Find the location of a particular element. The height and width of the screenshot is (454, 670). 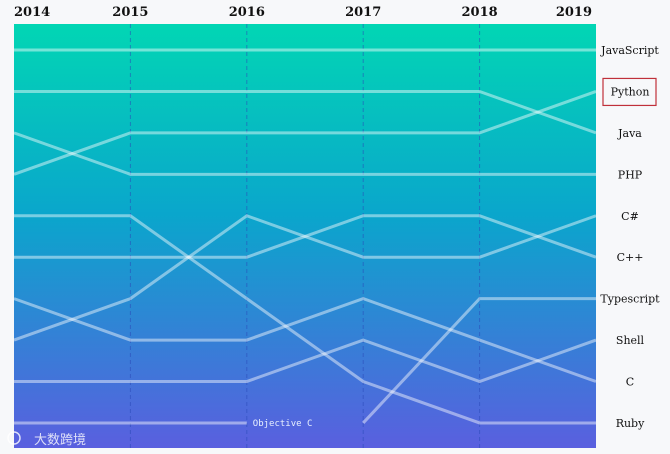

svg-text: 大数跨境 is located at coordinates (60, 440).